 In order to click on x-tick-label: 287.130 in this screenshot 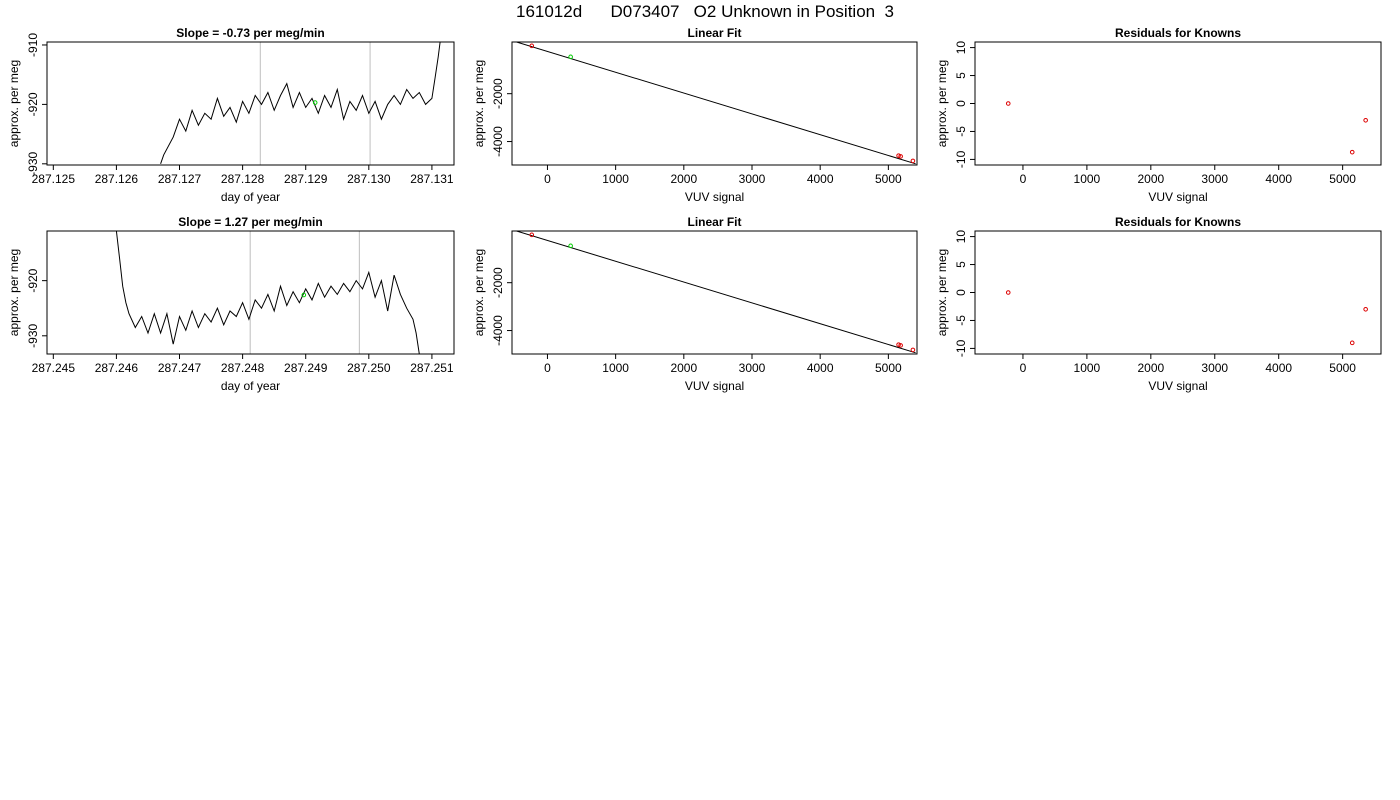, I will do `click(369, 179)`.